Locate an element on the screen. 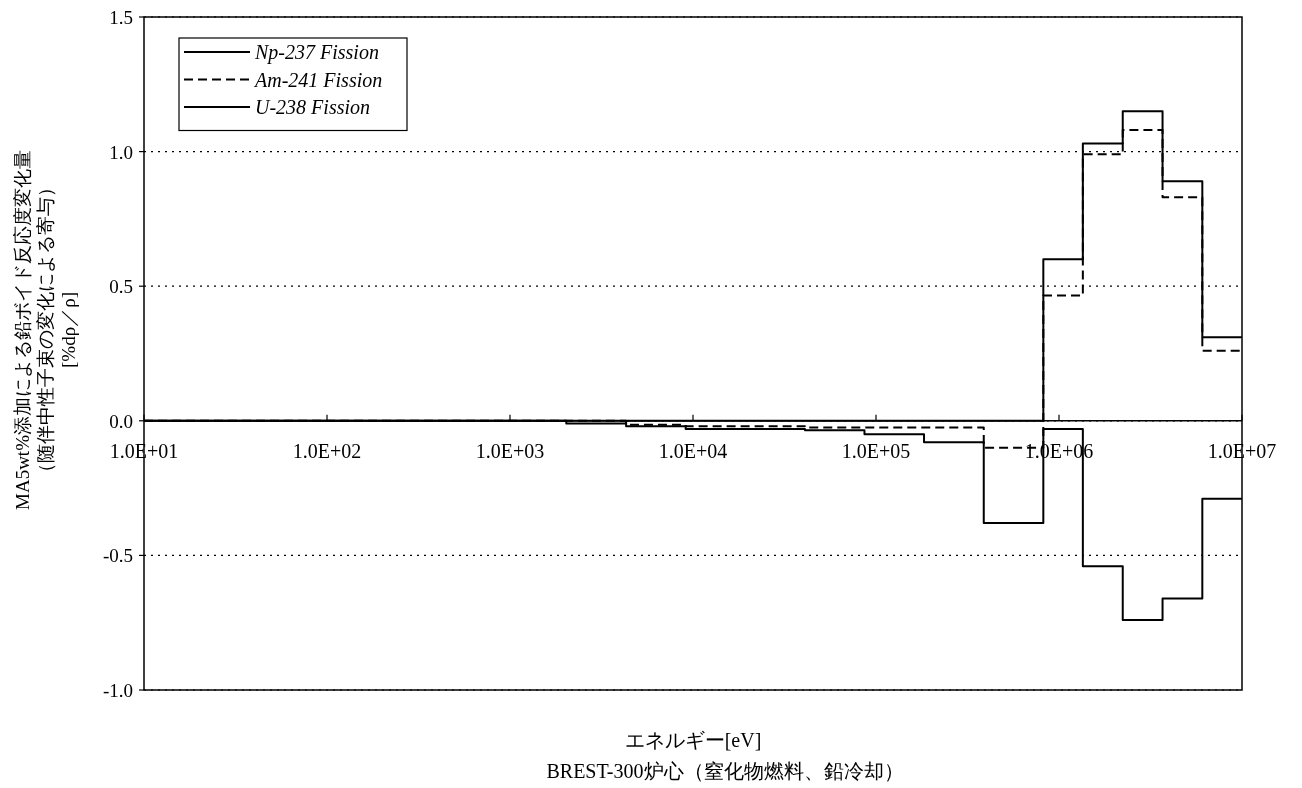  y-tick: 0.5 is located at coordinates (121, 287).